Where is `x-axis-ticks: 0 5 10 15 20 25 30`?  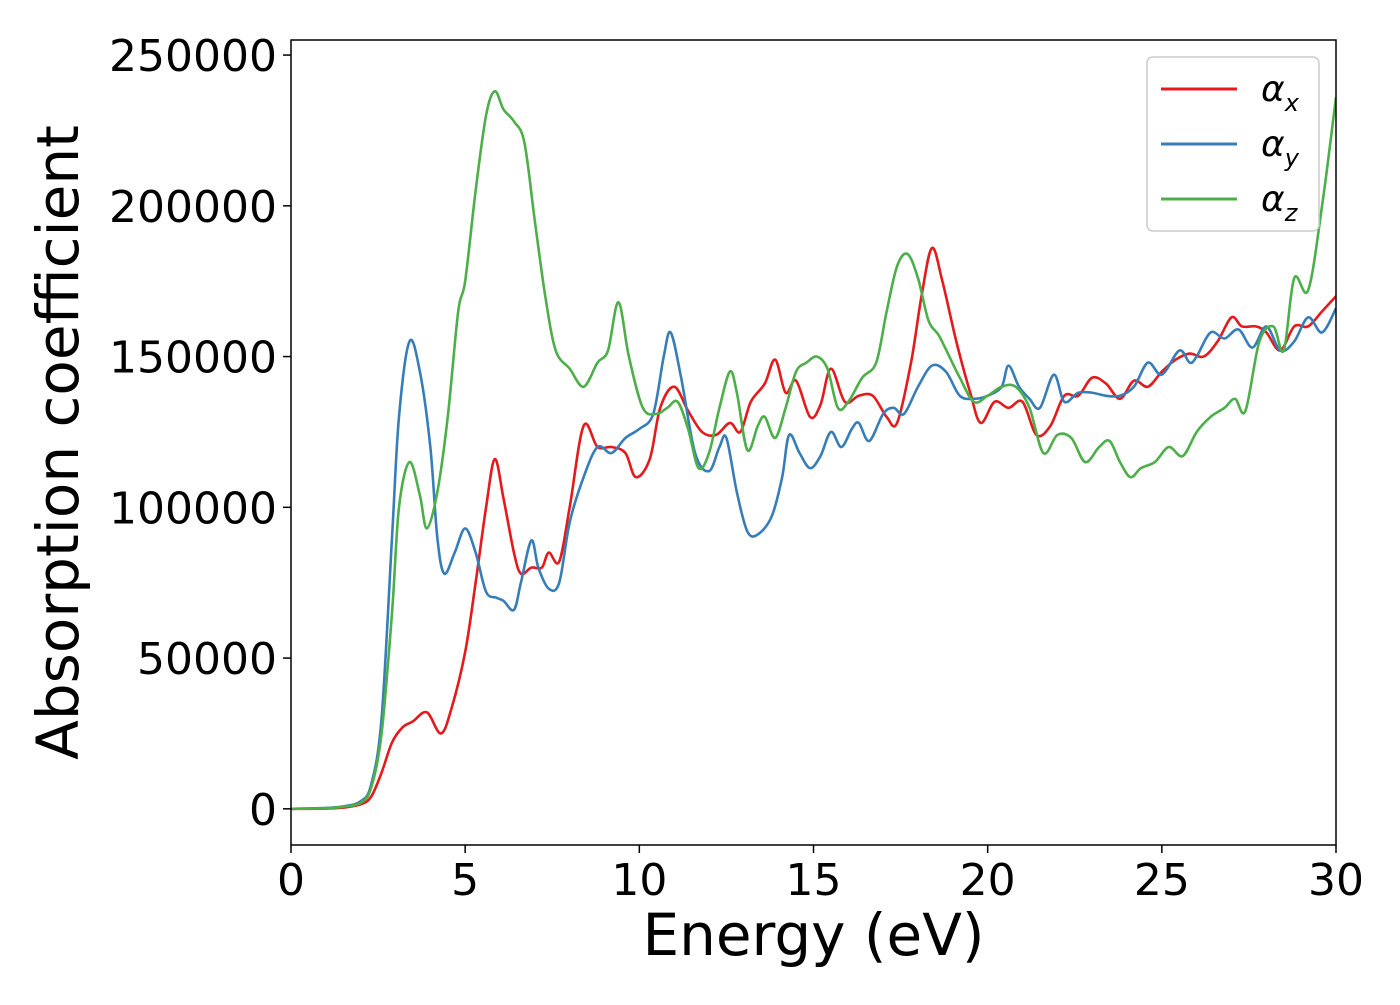 x-axis-ticks: 0 5 10 15 20 25 30 is located at coordinates (820, 875).